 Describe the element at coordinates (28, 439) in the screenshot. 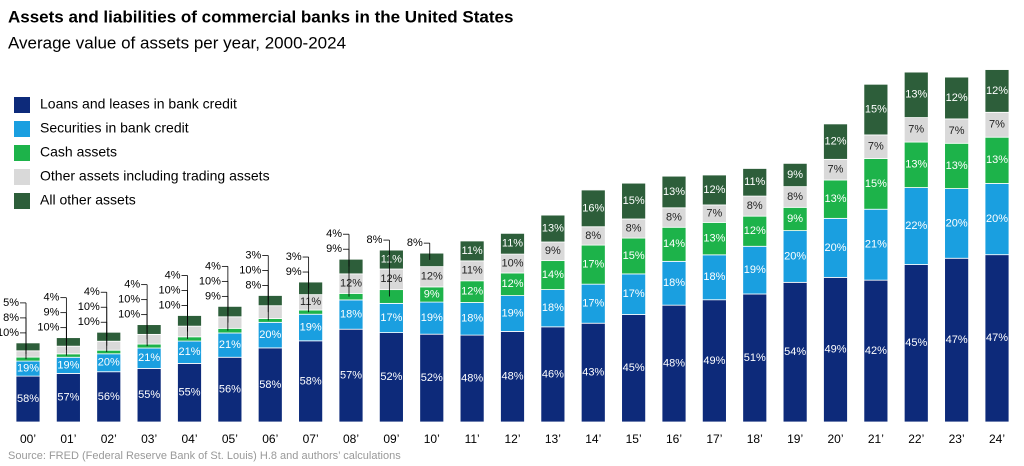

I see `x-tick-label: 00’` at that location.